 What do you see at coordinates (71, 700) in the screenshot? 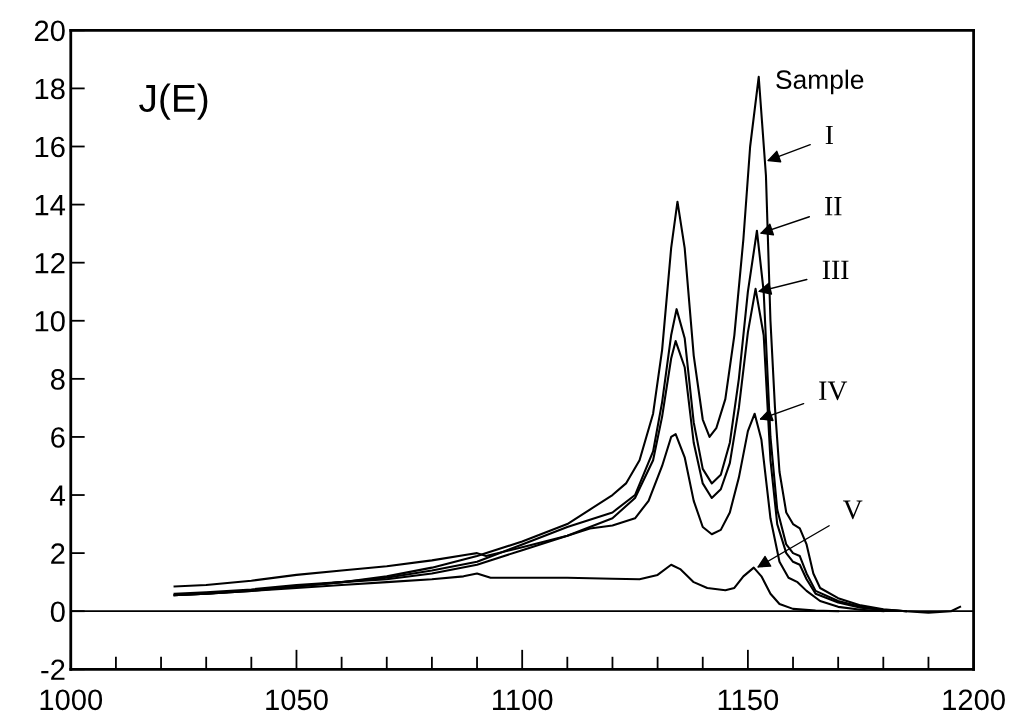
I see `x-tick-label: 1000` at bounding box center [71, 700].